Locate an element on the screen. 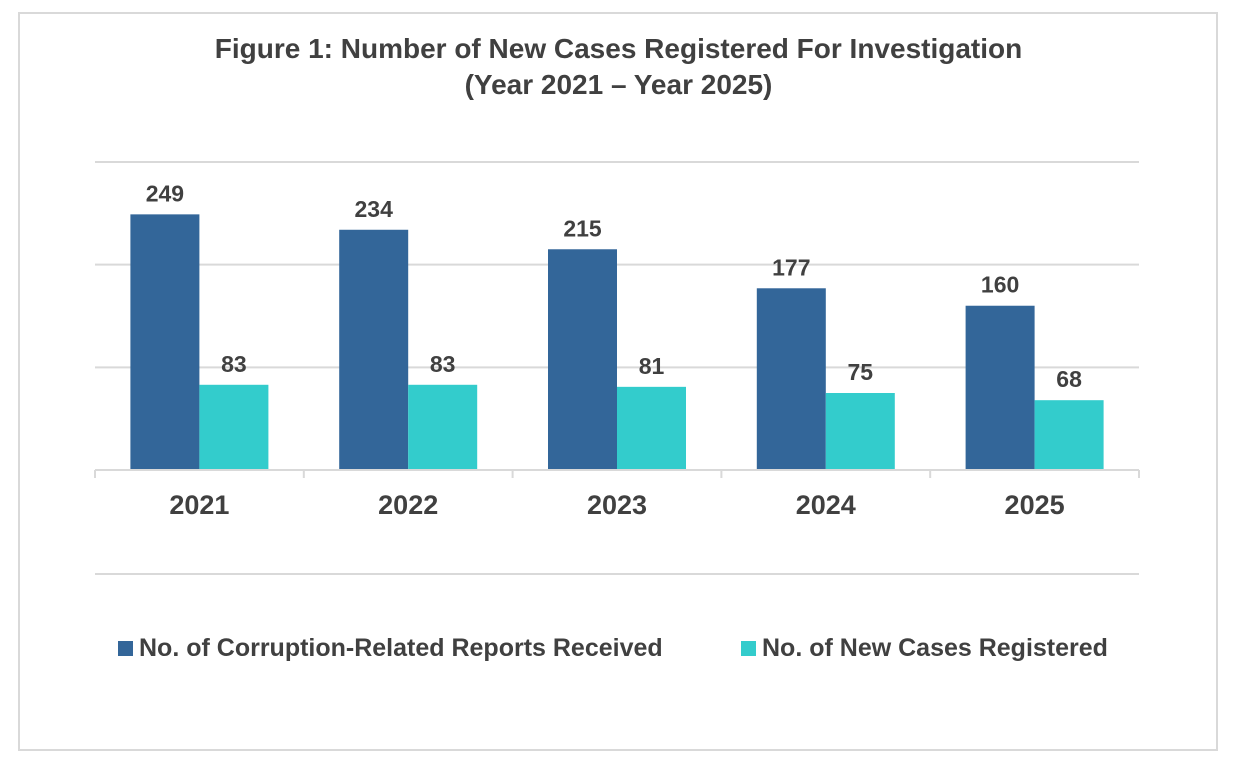  legend-item-cases: No. of New Cases Registered is located at coordinates (924, 648).